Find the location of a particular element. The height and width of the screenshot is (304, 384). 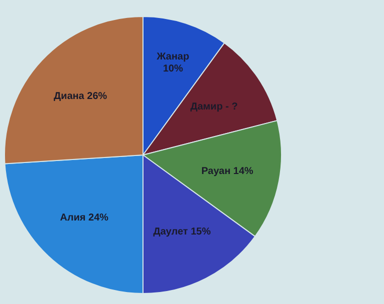

slice-label: Жанар is located at coordinates (173, 57).